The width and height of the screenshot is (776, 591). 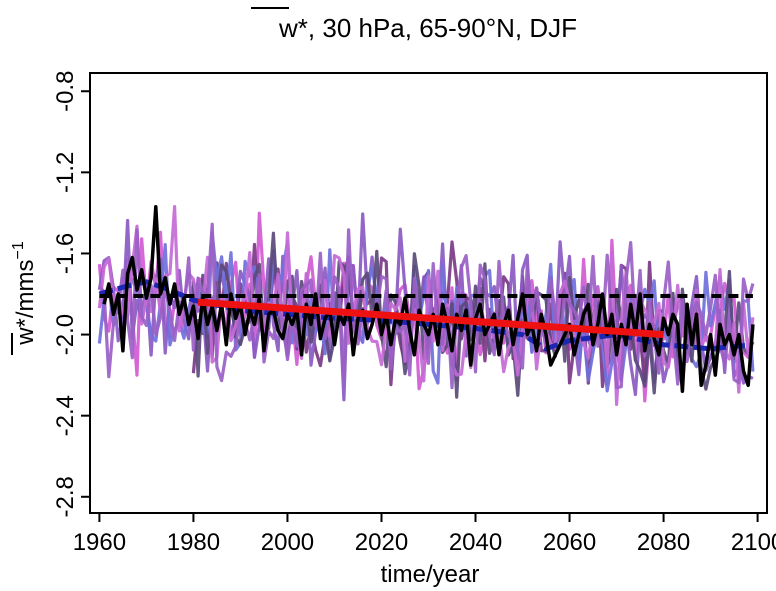 I want to click on x-tick-label: 2060, so click(x=569, y=542).